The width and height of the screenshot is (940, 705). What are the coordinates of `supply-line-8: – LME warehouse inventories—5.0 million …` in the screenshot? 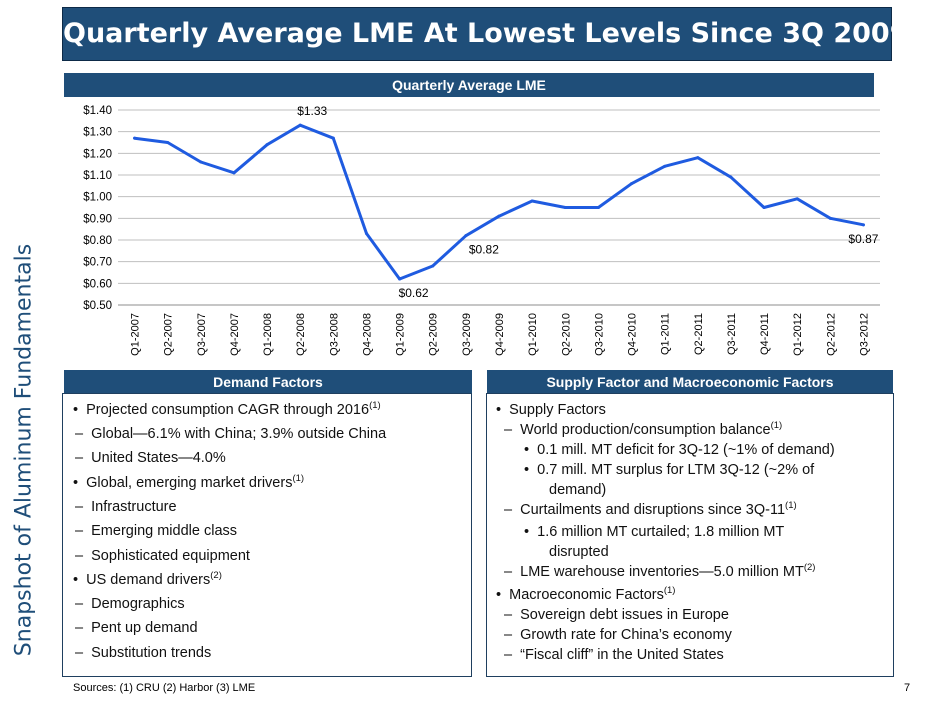 It's located at (660, 571).